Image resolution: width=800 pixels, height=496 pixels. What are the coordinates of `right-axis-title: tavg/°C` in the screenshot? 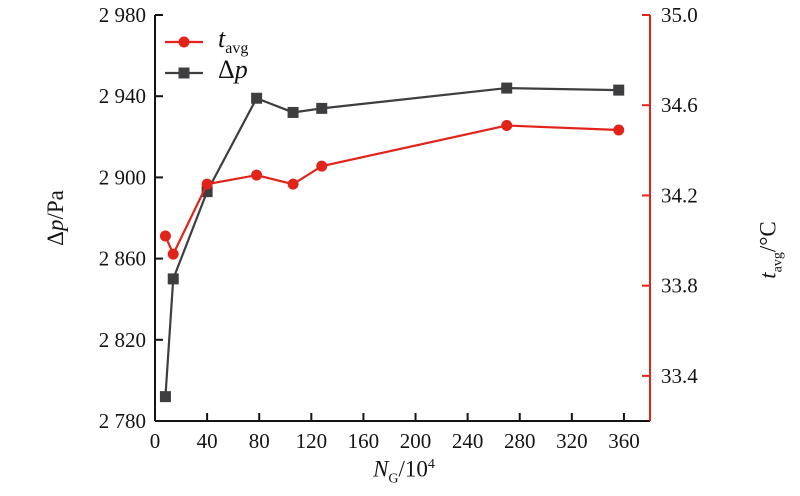 It's located at (770, 250).